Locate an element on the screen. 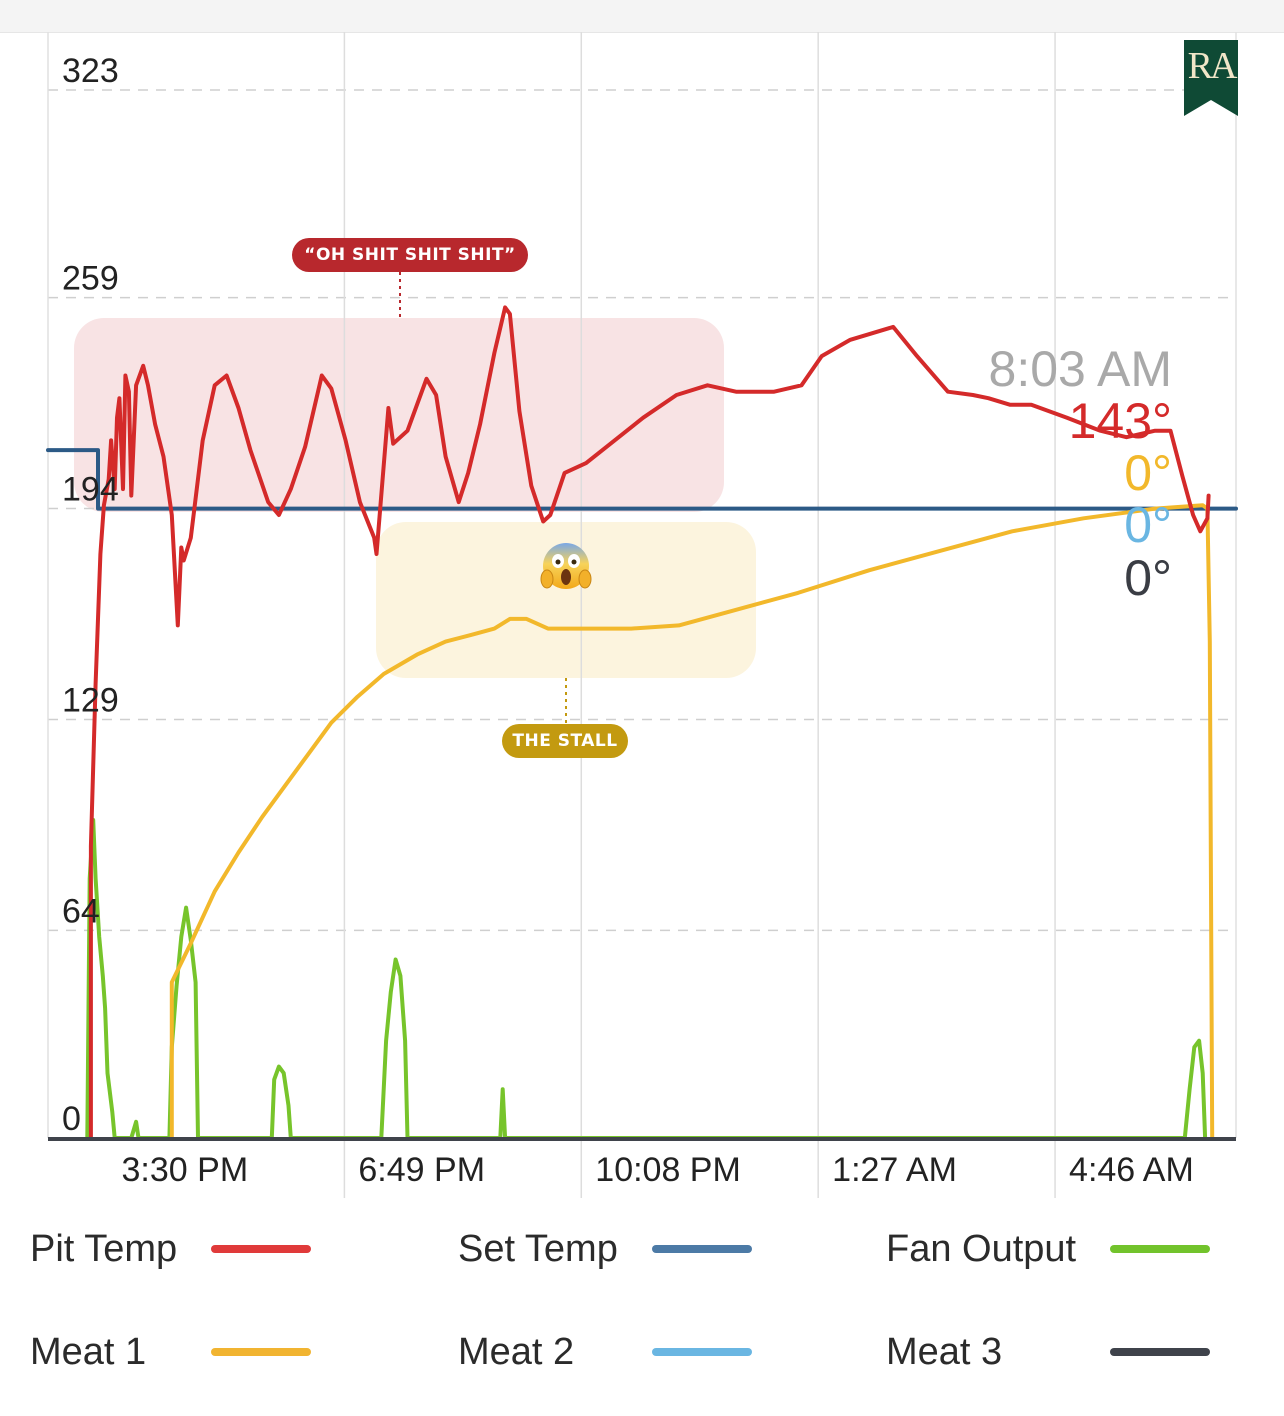 Image resolution: width=1284 pixels, height=1416 pixels. legend-item-set-temp: Set Temp is located at coordinates (538, 1249).